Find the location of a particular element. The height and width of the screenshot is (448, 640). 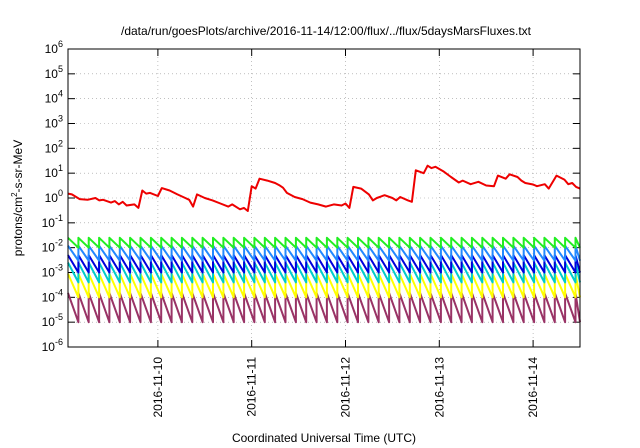

y-tick-exponent: 1 is located at coordinates (60, 168).